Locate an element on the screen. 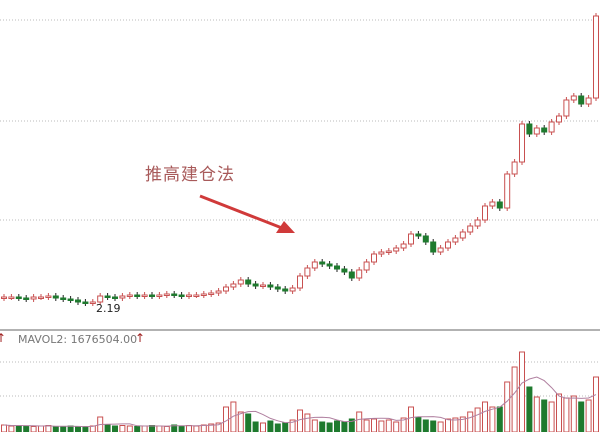 This screenshot has width=600, height=432. annotation-arrow-head is located at coordinates (285, 227).